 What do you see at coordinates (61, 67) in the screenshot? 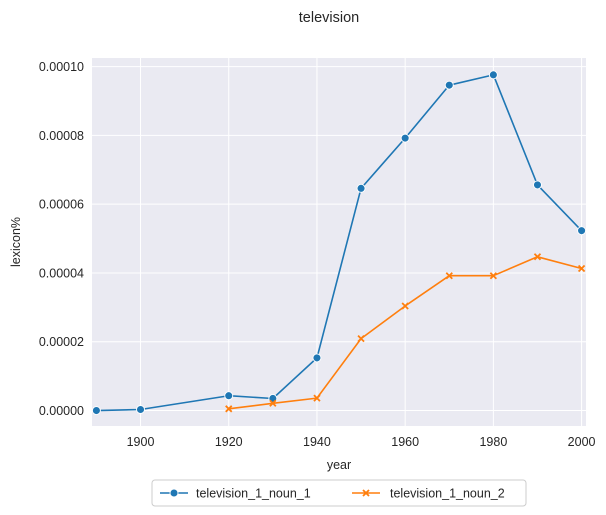
I see `y-tick-label: 0.00010` at bounding box center [61, 67].